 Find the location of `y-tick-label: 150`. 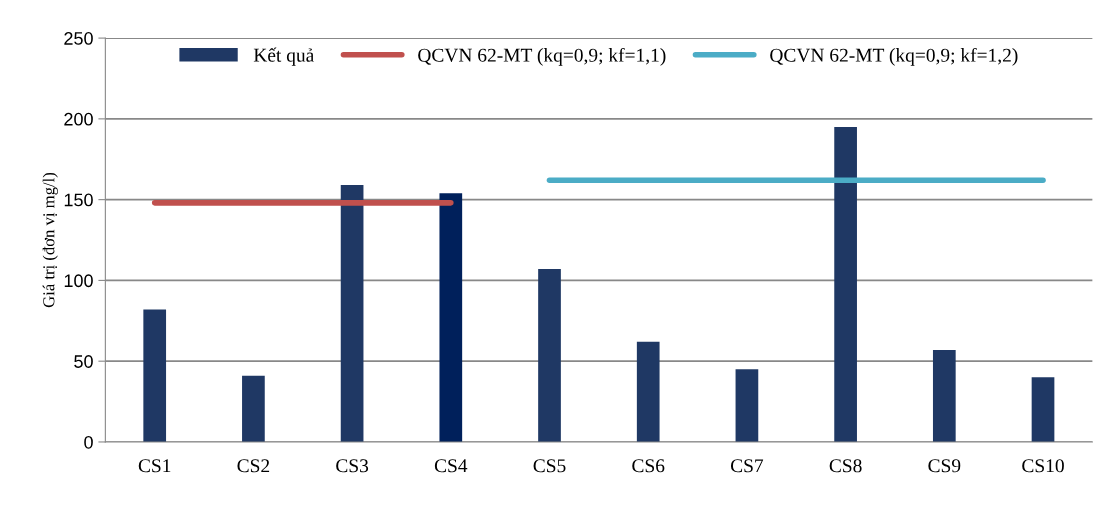

y-tick-label: 150 is located at coordinates (78, 200).